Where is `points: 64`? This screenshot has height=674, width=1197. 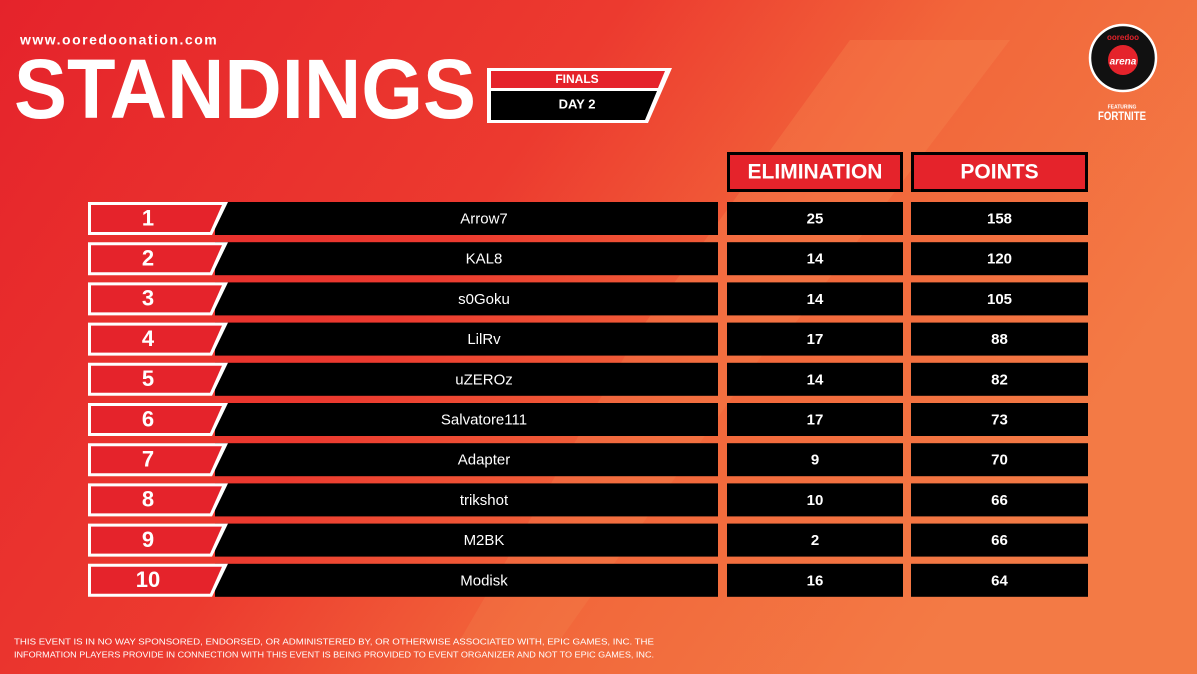 points: 64 is located at coordinates (999, 580).